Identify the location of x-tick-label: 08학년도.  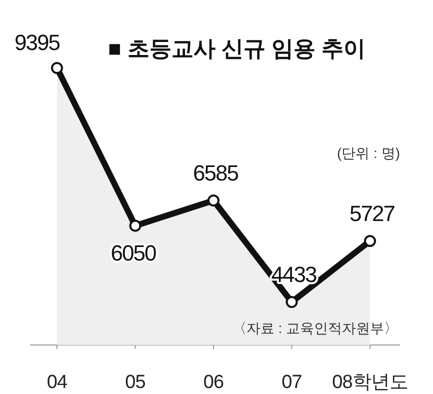
(370, 382).